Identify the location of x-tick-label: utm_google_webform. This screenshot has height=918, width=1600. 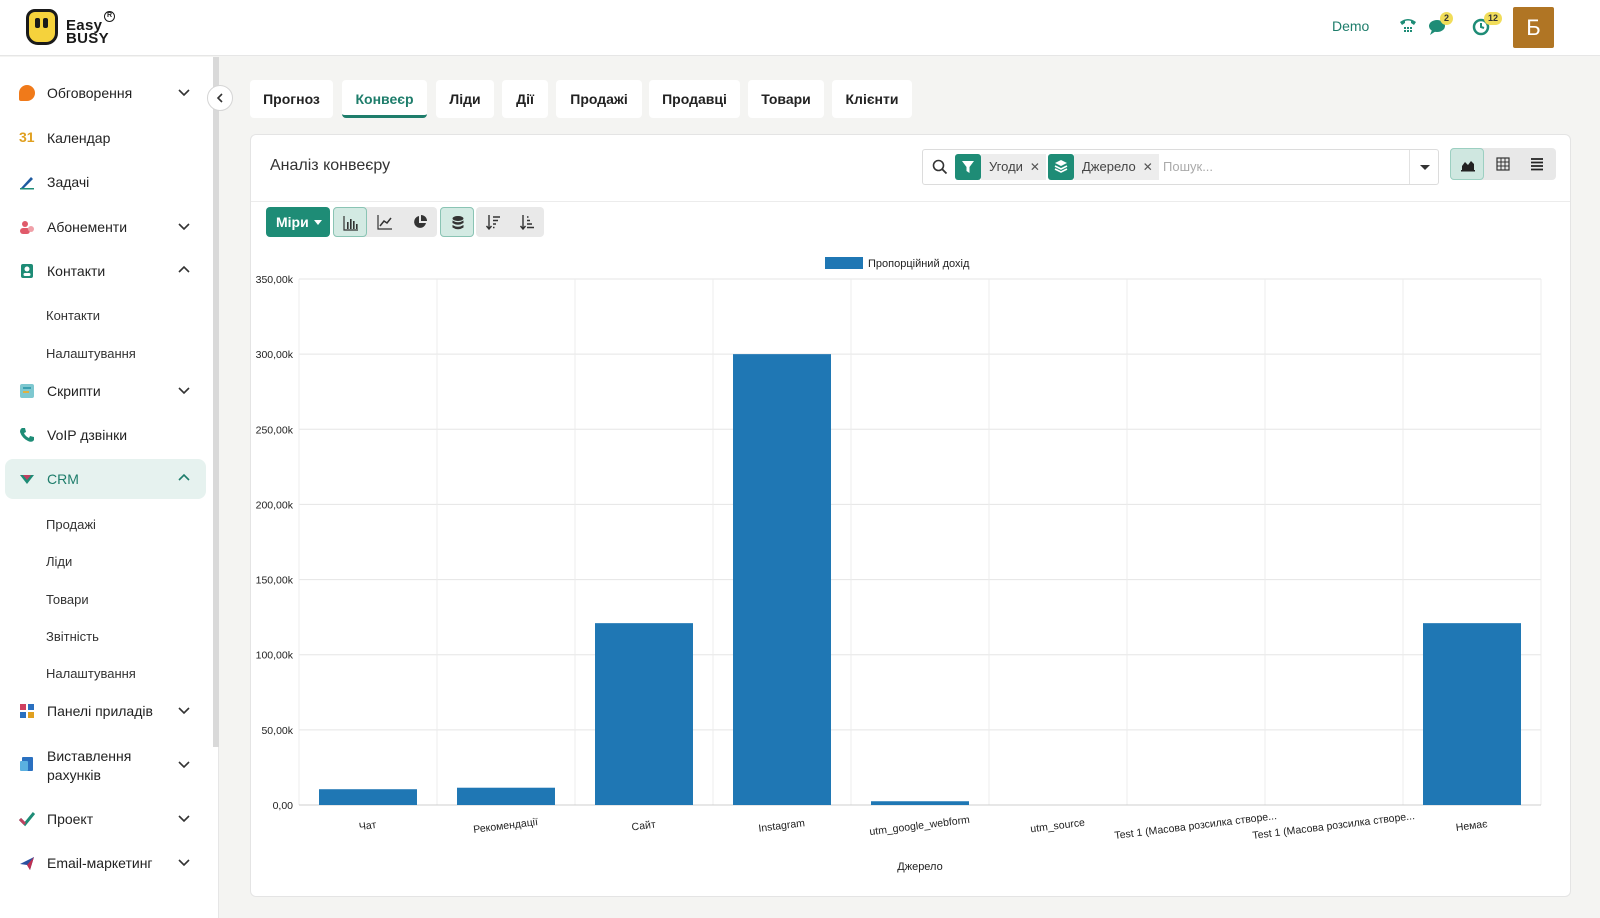
(920, 826).